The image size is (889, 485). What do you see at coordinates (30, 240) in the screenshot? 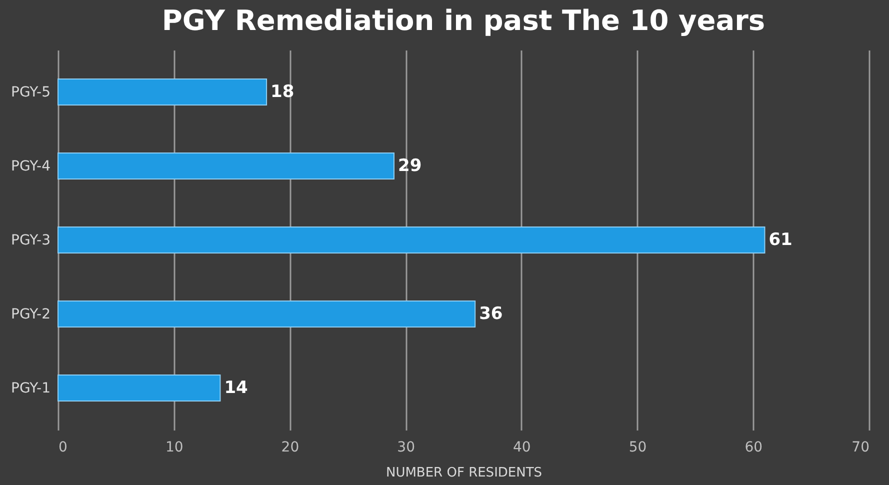
I see `y-tick-label: PGY-3` at bounding box center [30, 240].